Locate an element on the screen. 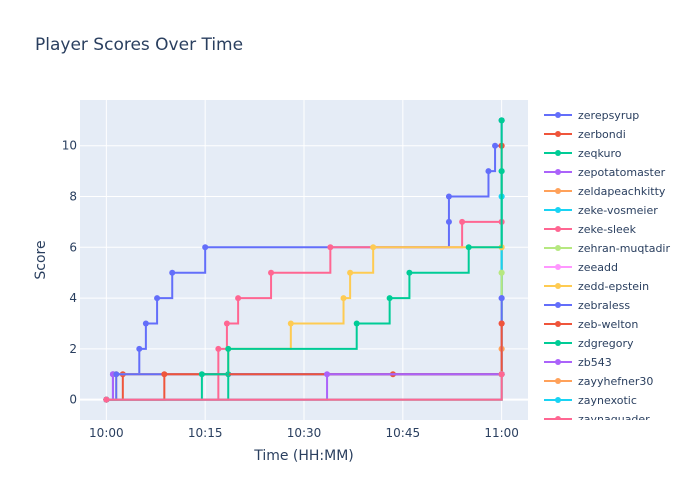 The width and height of the screenshot is (700, 504). legend-item: zerbondi is located at coordinates (585, 134).